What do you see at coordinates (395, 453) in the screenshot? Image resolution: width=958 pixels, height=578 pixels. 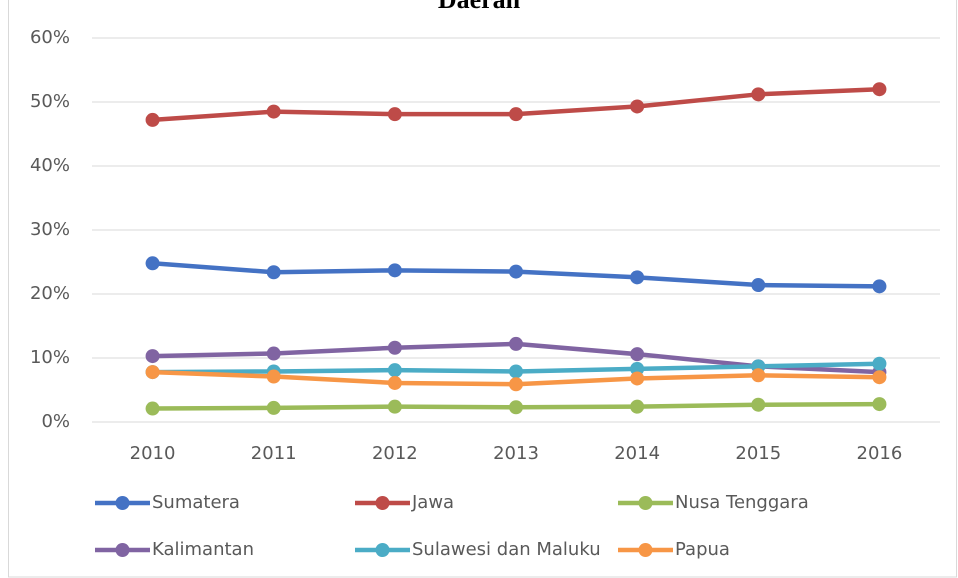 I see `x-tick-label: 2012` at bounding box center [395, 453].